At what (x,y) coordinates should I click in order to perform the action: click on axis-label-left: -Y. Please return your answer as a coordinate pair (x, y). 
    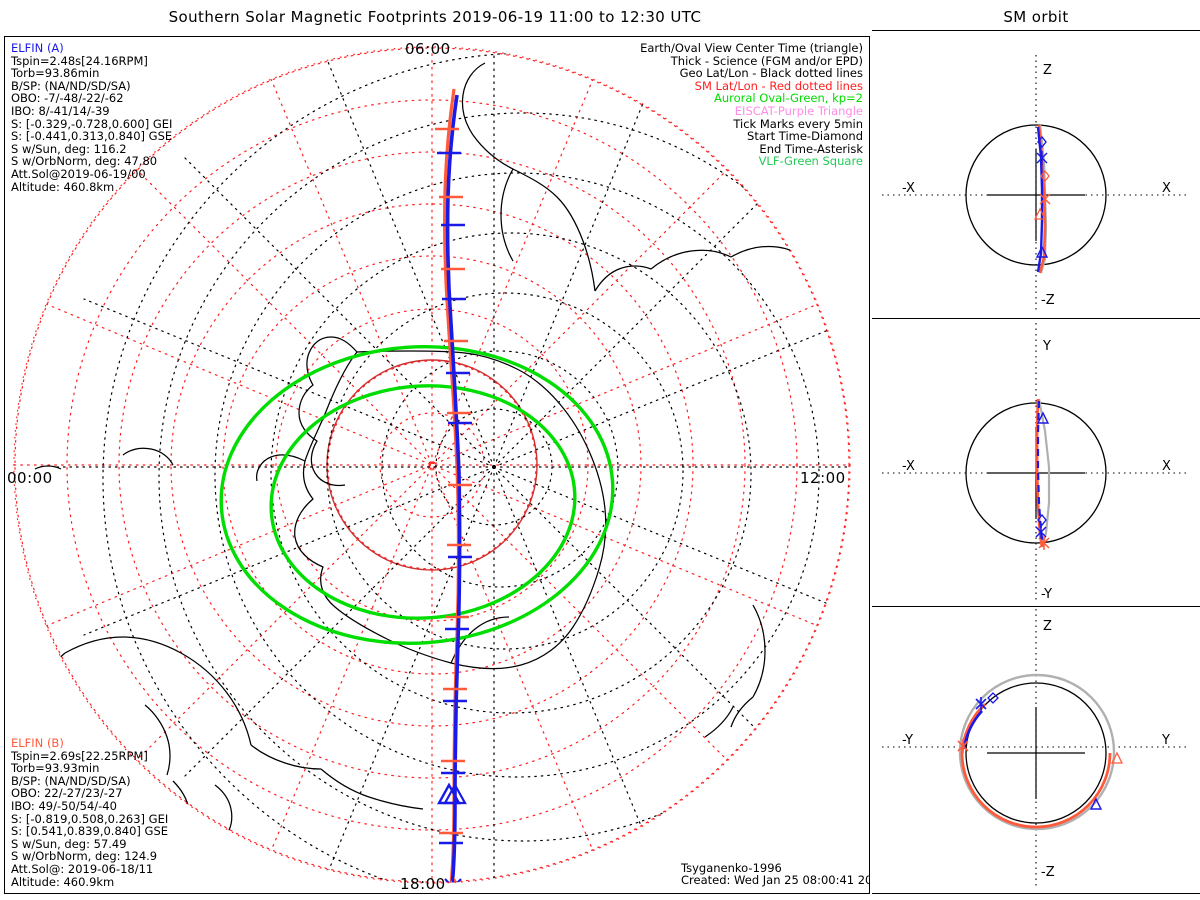
    Looking at the image, I should click on (908, 740).